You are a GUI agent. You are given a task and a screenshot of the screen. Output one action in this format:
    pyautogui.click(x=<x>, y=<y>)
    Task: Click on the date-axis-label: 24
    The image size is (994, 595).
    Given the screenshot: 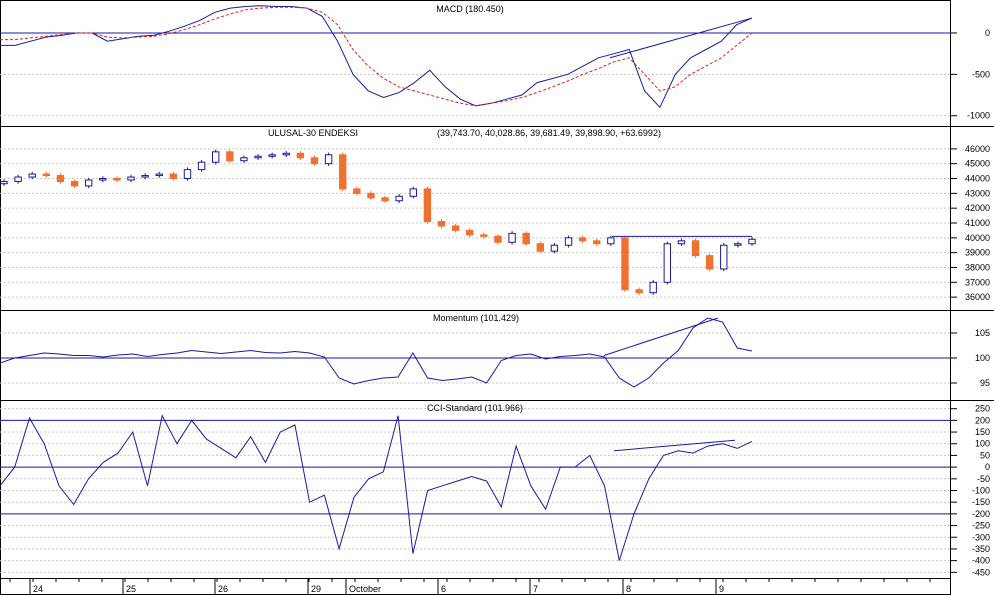 What is the action you would take?
    pyautogui.click(x=38, y=589)
    